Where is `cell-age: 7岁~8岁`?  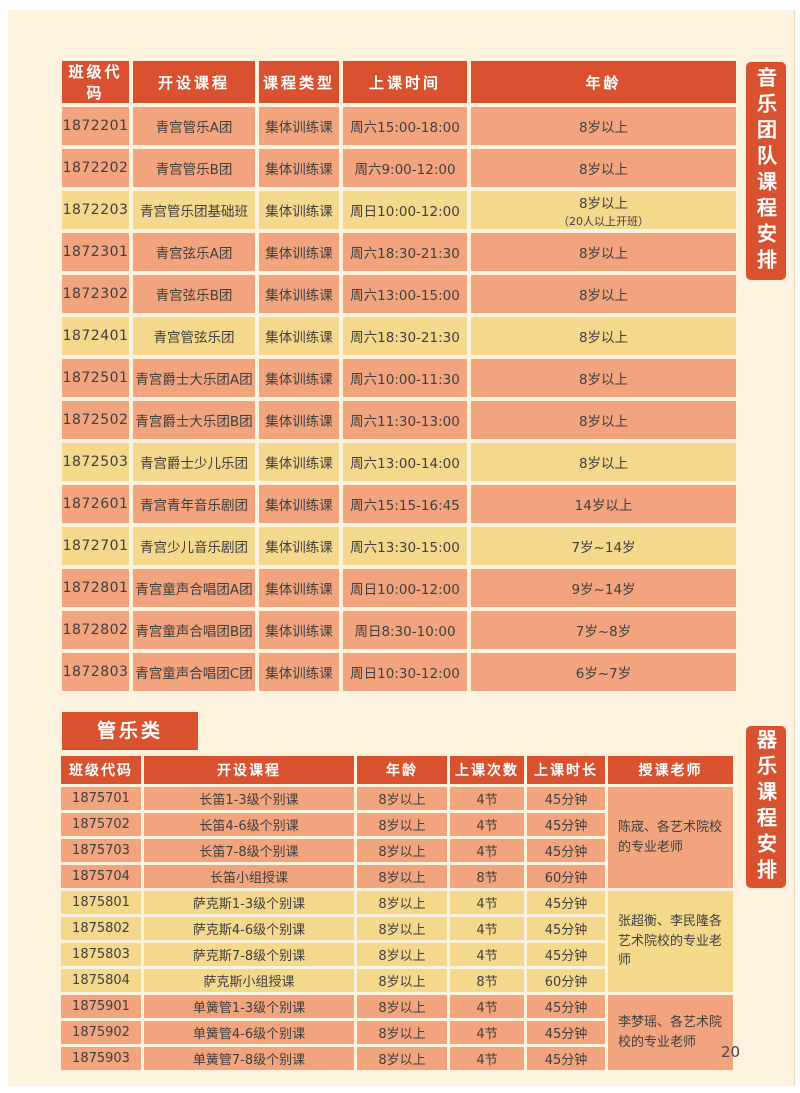 cell-age: 7岁~8岁 is located at coordinates (603, 630).